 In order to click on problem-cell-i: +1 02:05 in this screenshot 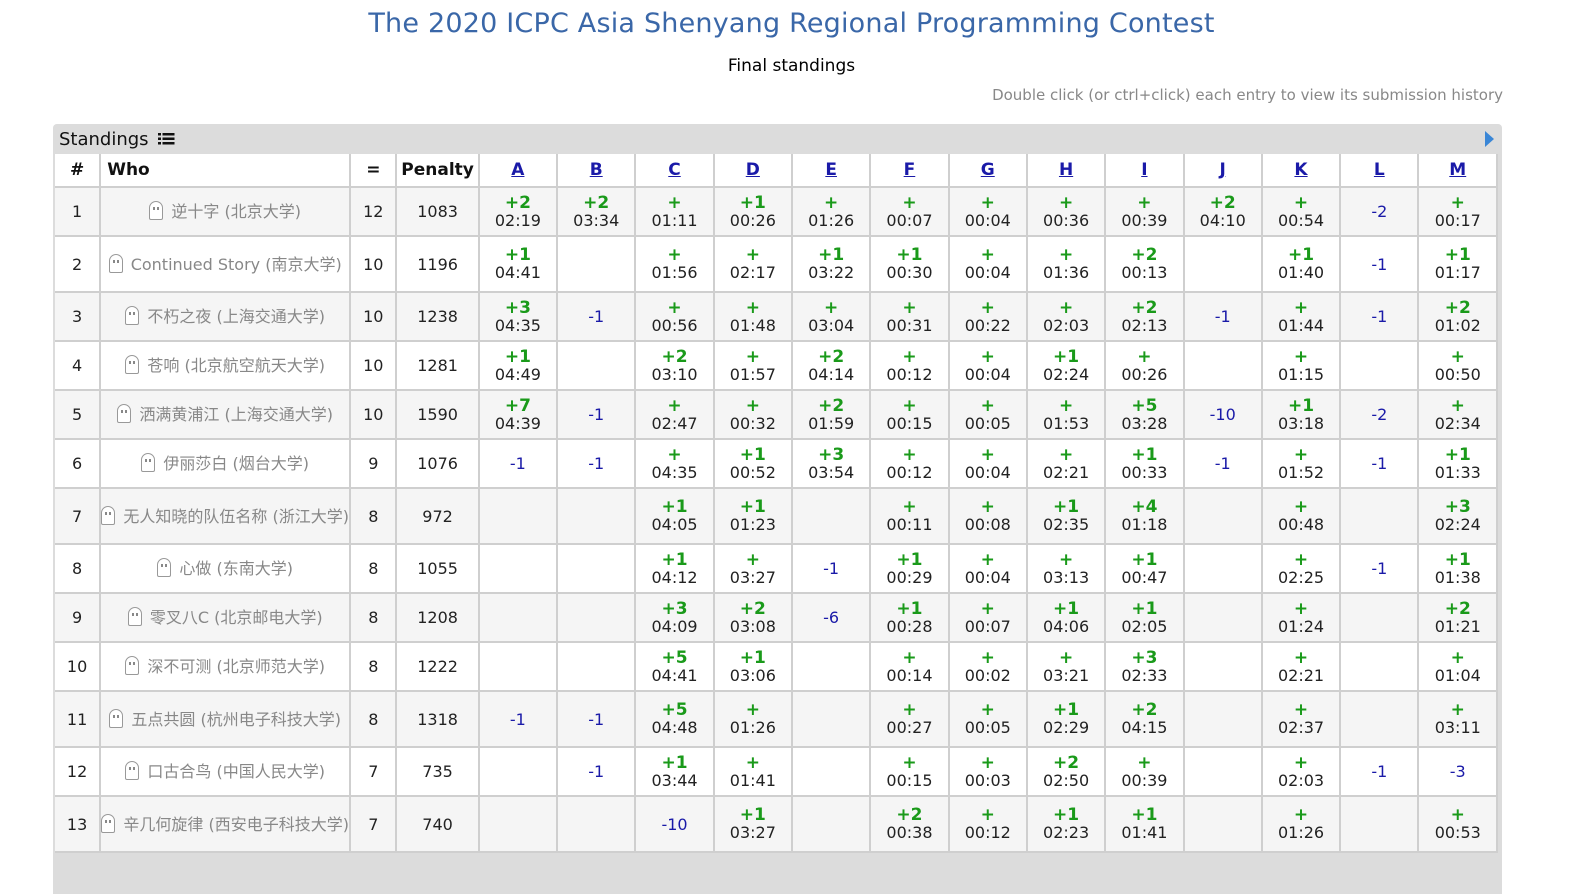, I will do `click(1145, 618)`.